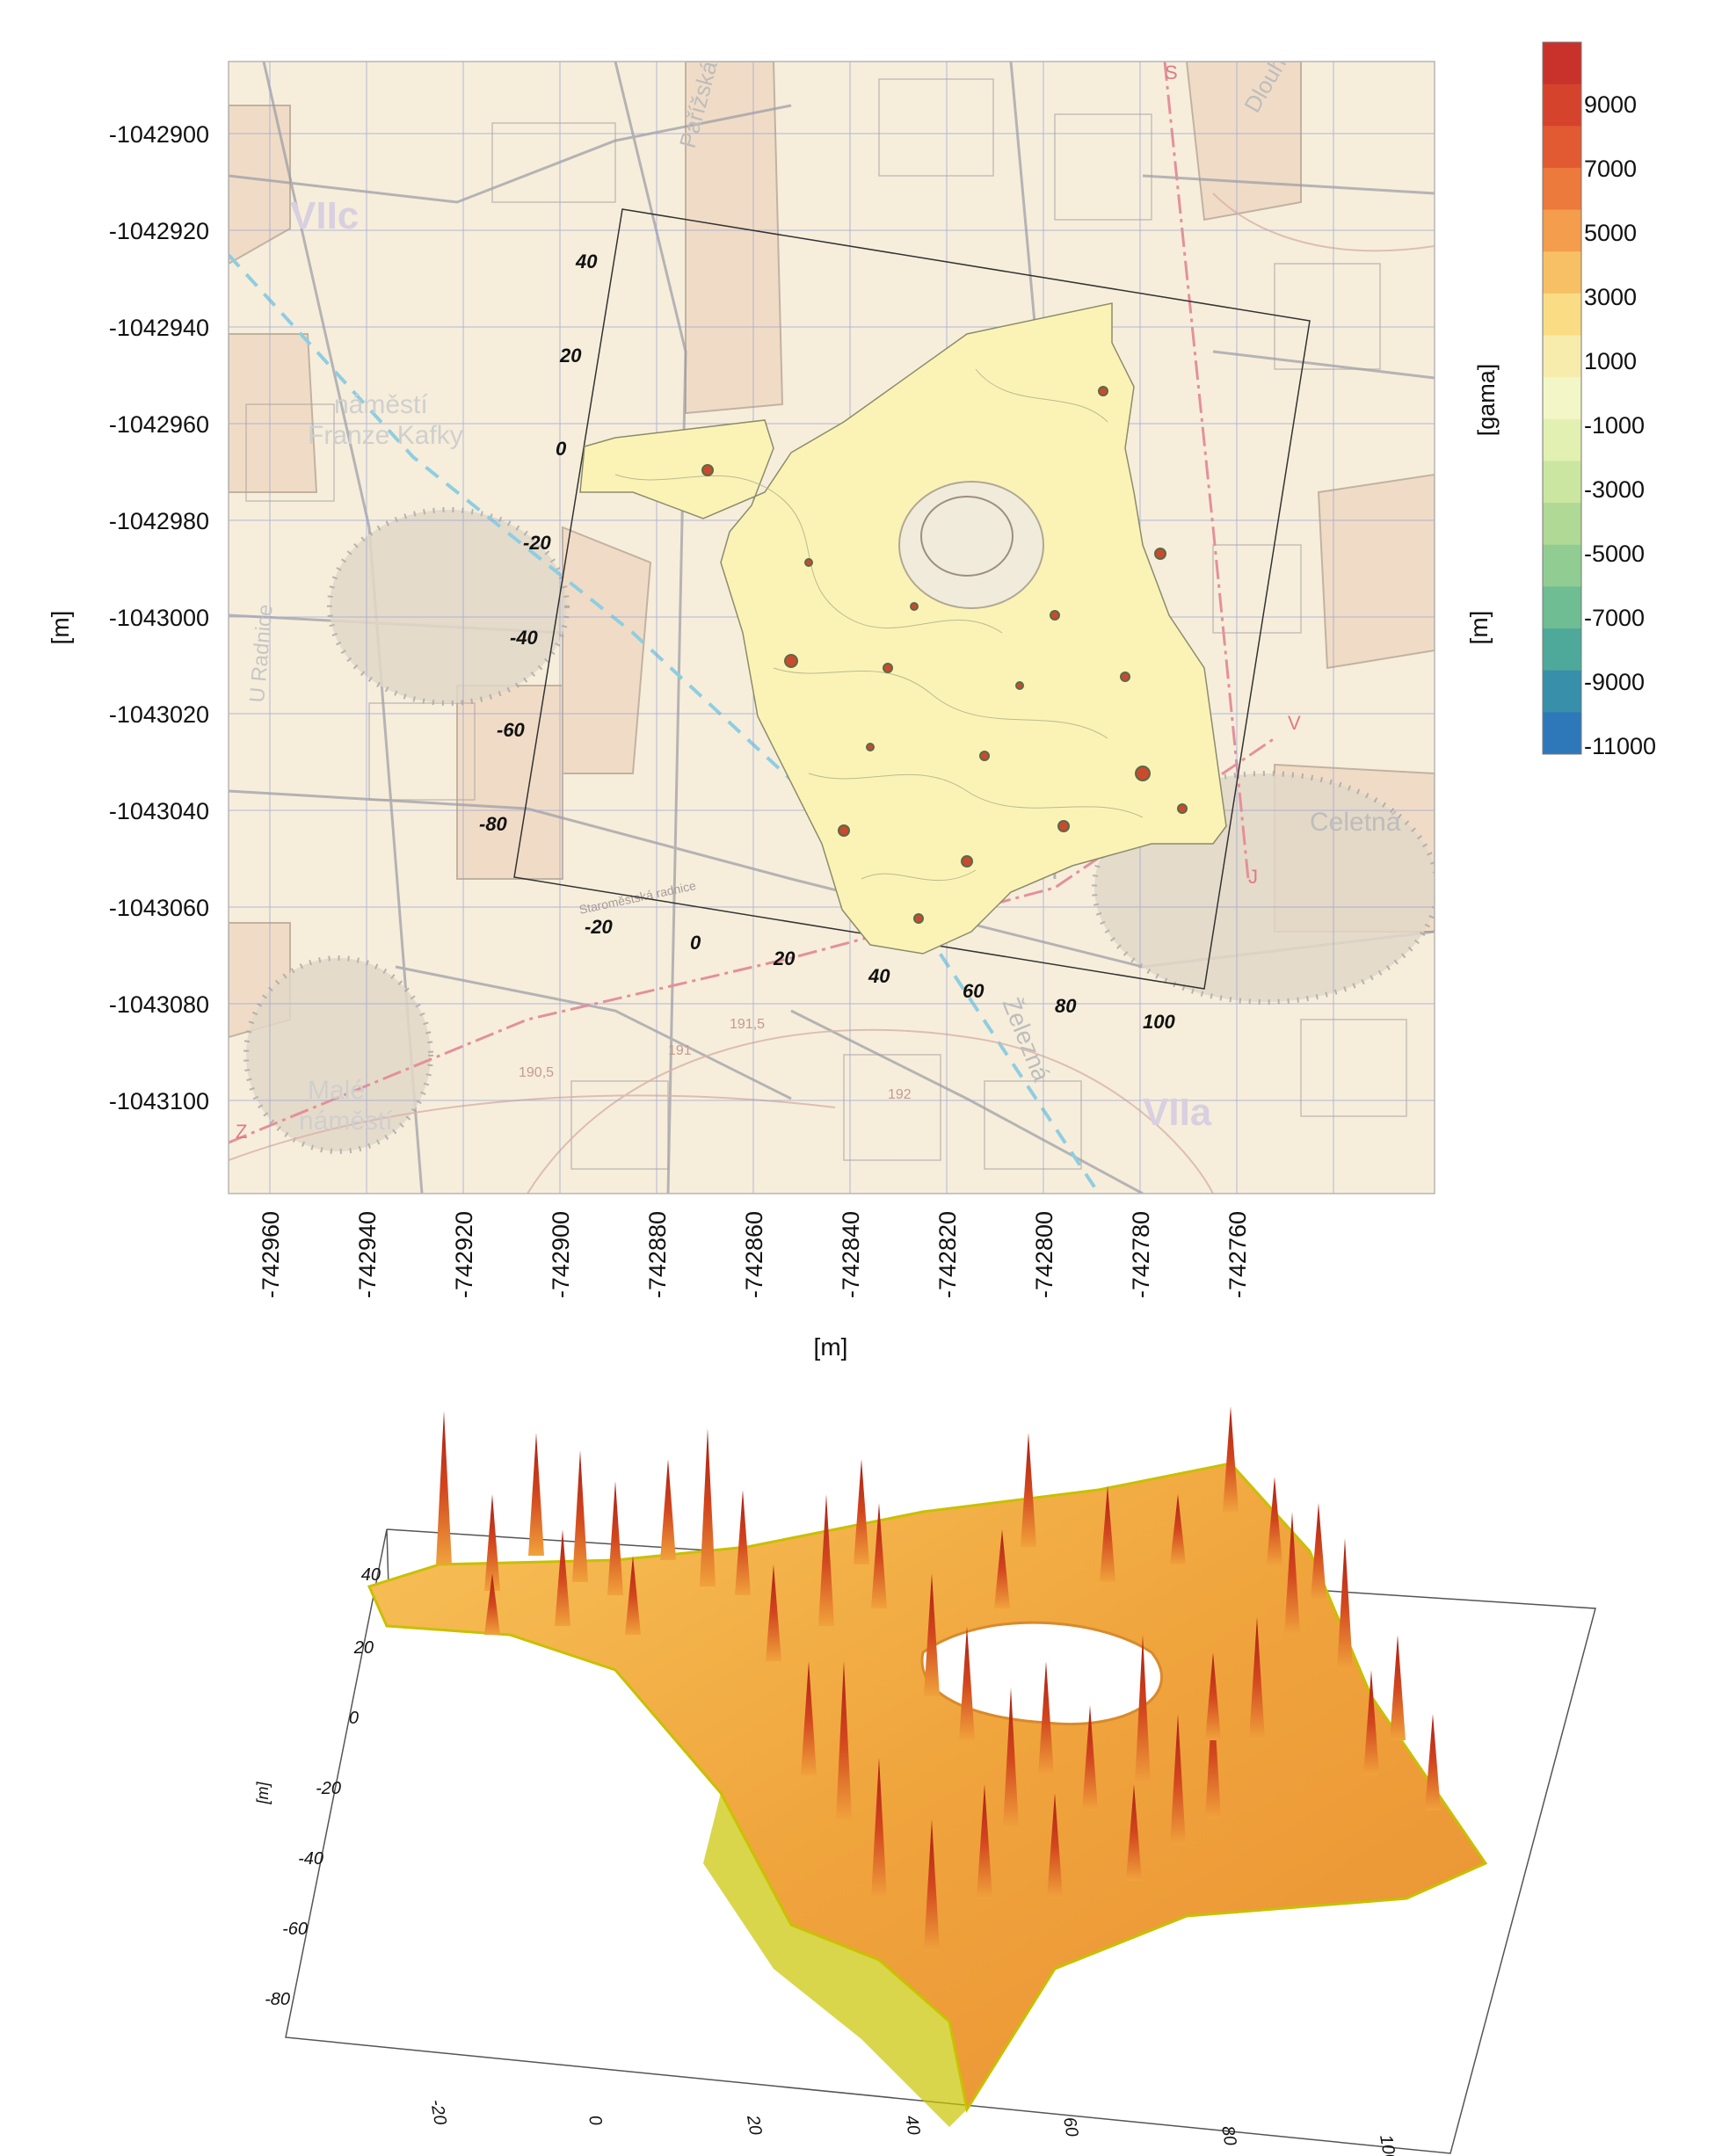  Describe the element at coordinates (1610, 297) in the screenshot. I see `colorbar-label: 3000` at that location.